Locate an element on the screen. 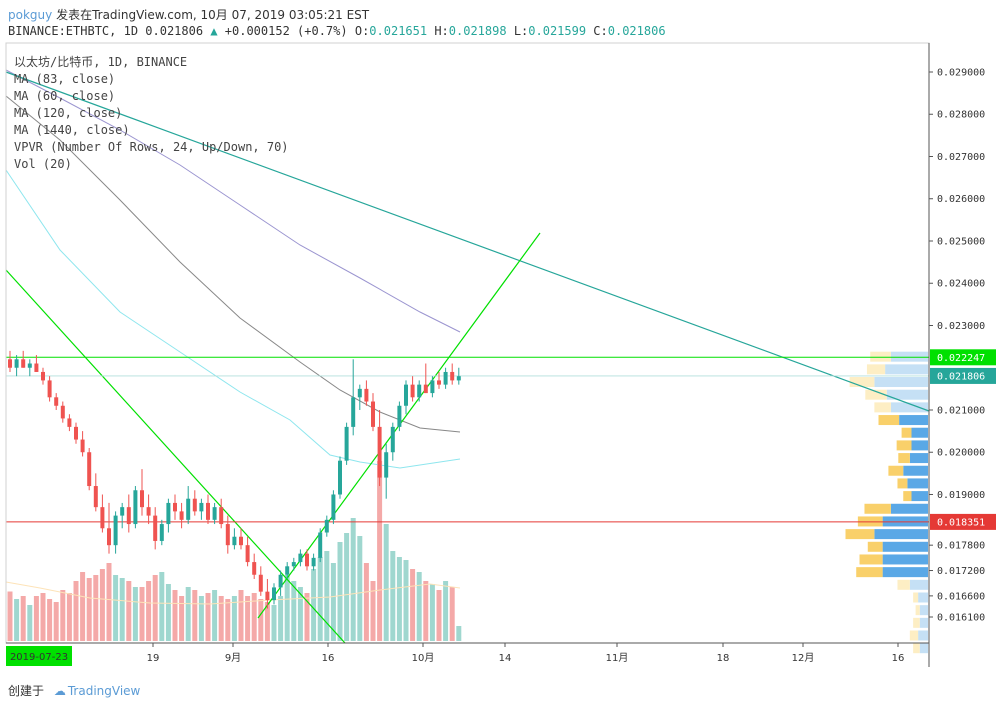 This screenshot has height=708, width=998. close-label: C: is located at coordinates (600, 31).